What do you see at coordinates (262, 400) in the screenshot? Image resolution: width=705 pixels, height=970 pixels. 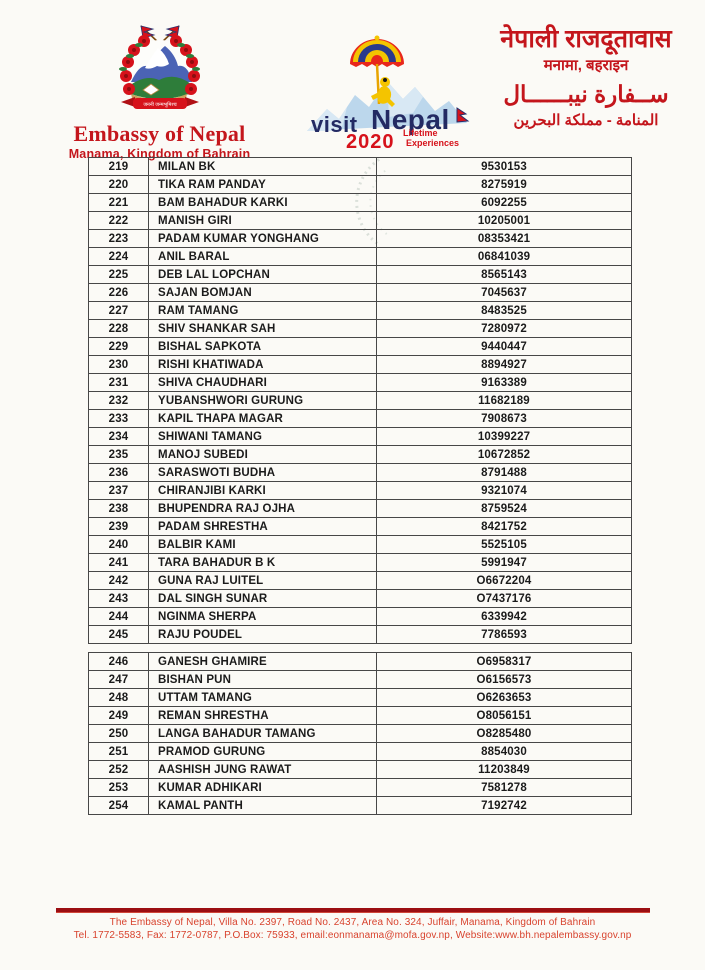 I see `row-name: YUBANSHWORI GURUNG` at bounding box center [262, 400].